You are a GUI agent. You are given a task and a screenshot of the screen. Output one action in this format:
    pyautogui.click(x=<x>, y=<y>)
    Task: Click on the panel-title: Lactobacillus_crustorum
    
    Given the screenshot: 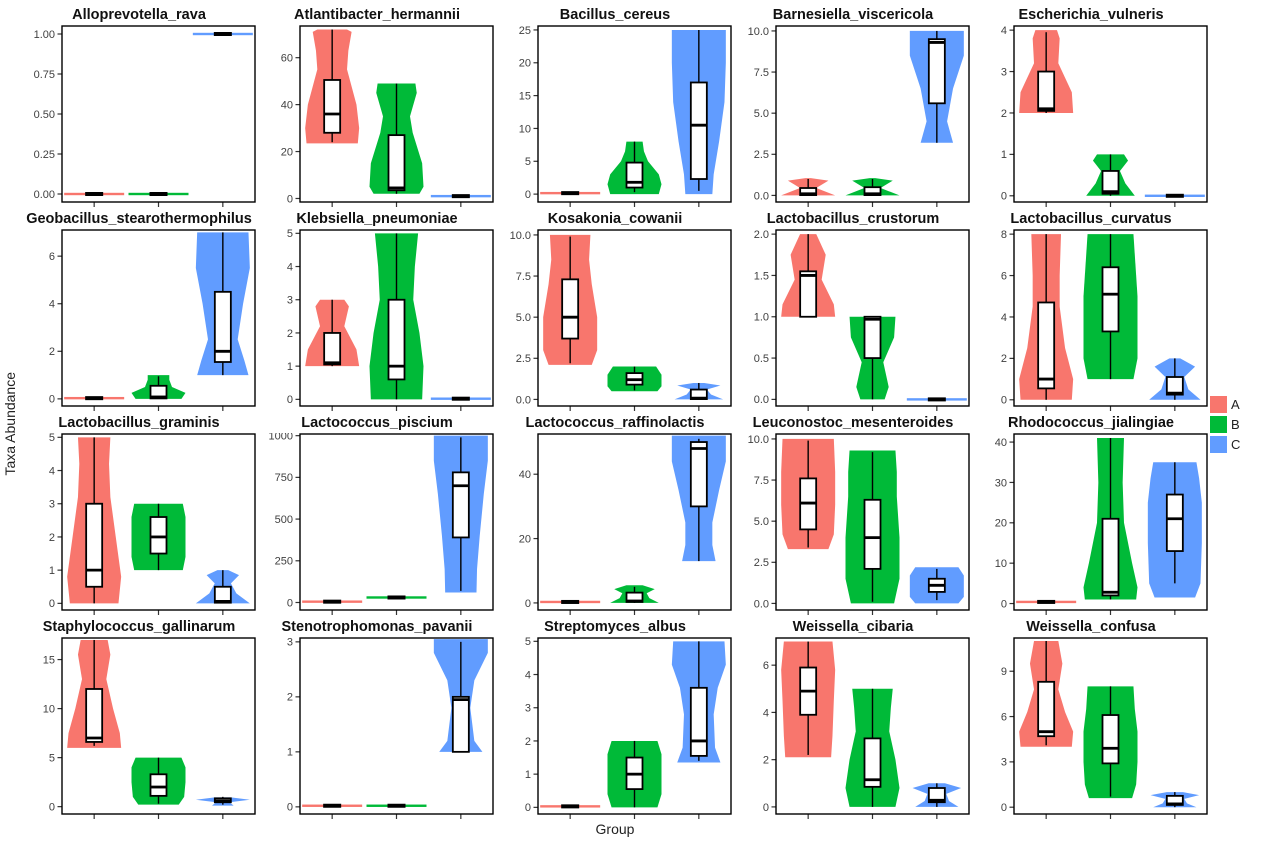 What is the action you would take?
    pyautogui.click(x=853, y=219)
    